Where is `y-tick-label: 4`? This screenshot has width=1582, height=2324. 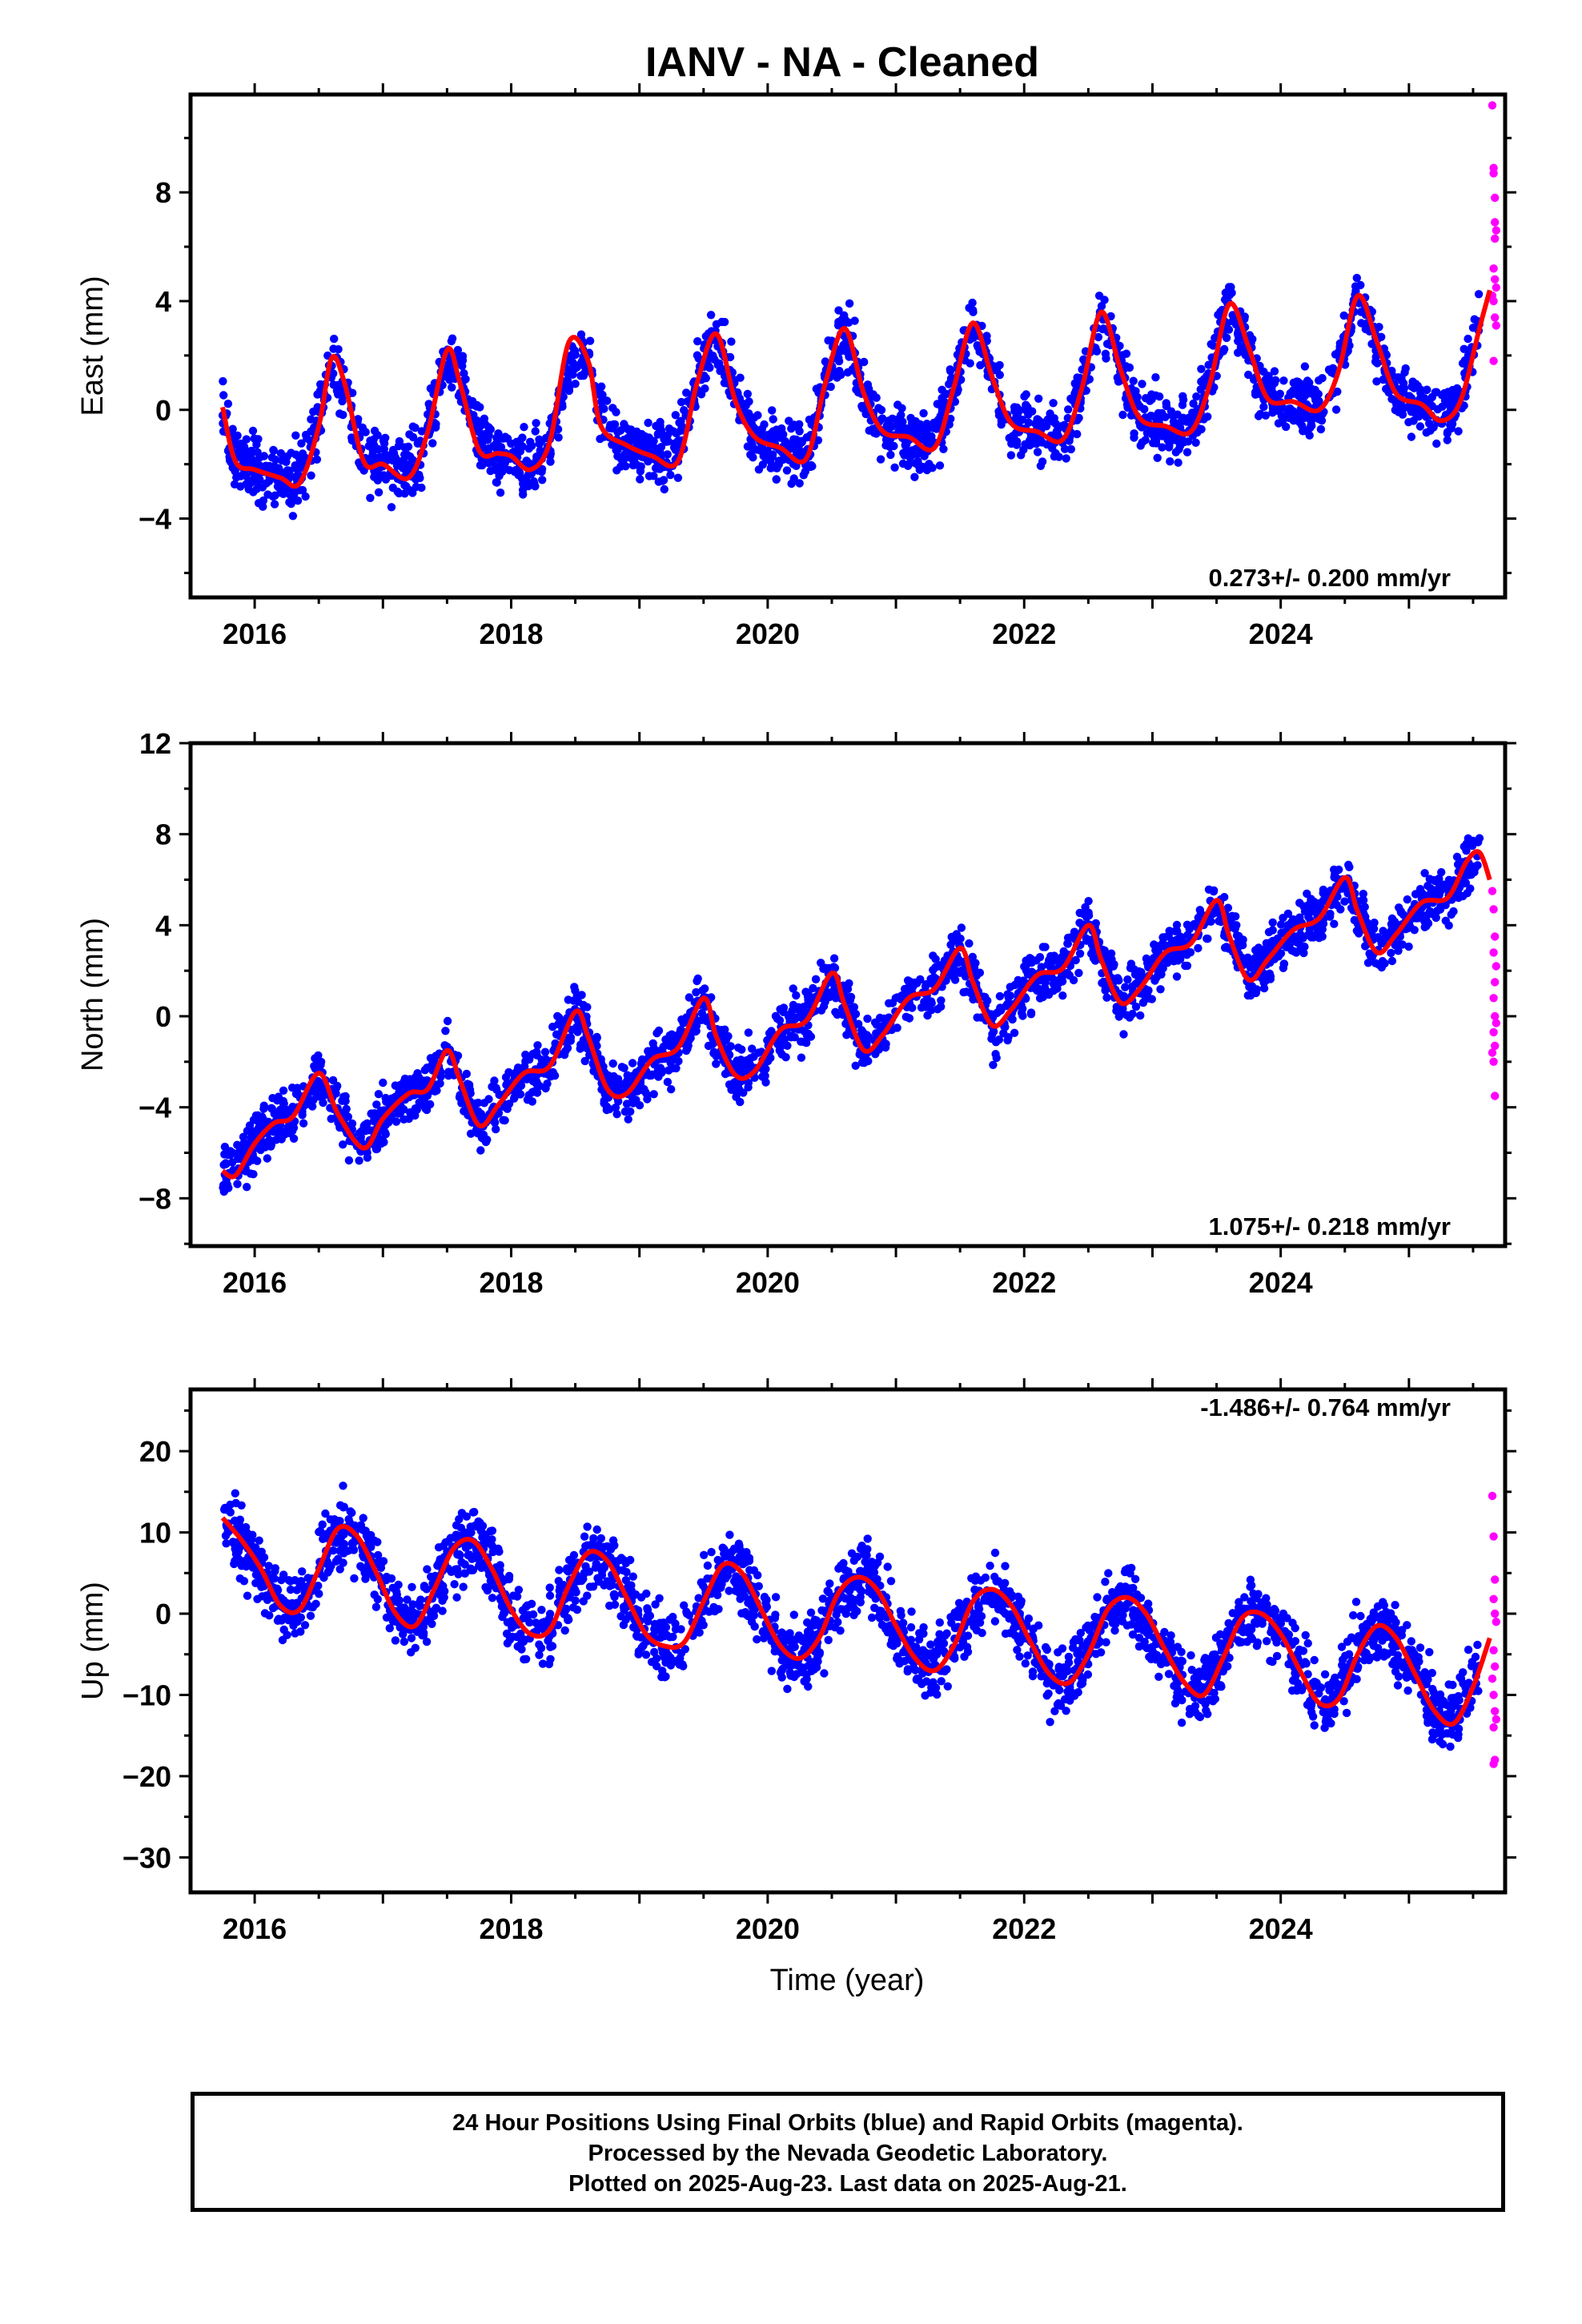
y-tick-label: 4 is located at coordinates (163, 302).